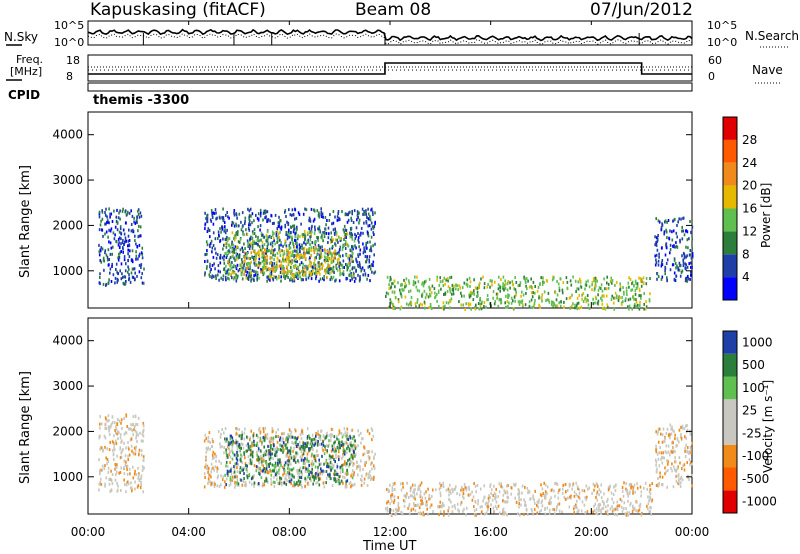 The image size is (800, 554). I want to click on nsky-tick-bottom: 10^0, so click(69, 42).